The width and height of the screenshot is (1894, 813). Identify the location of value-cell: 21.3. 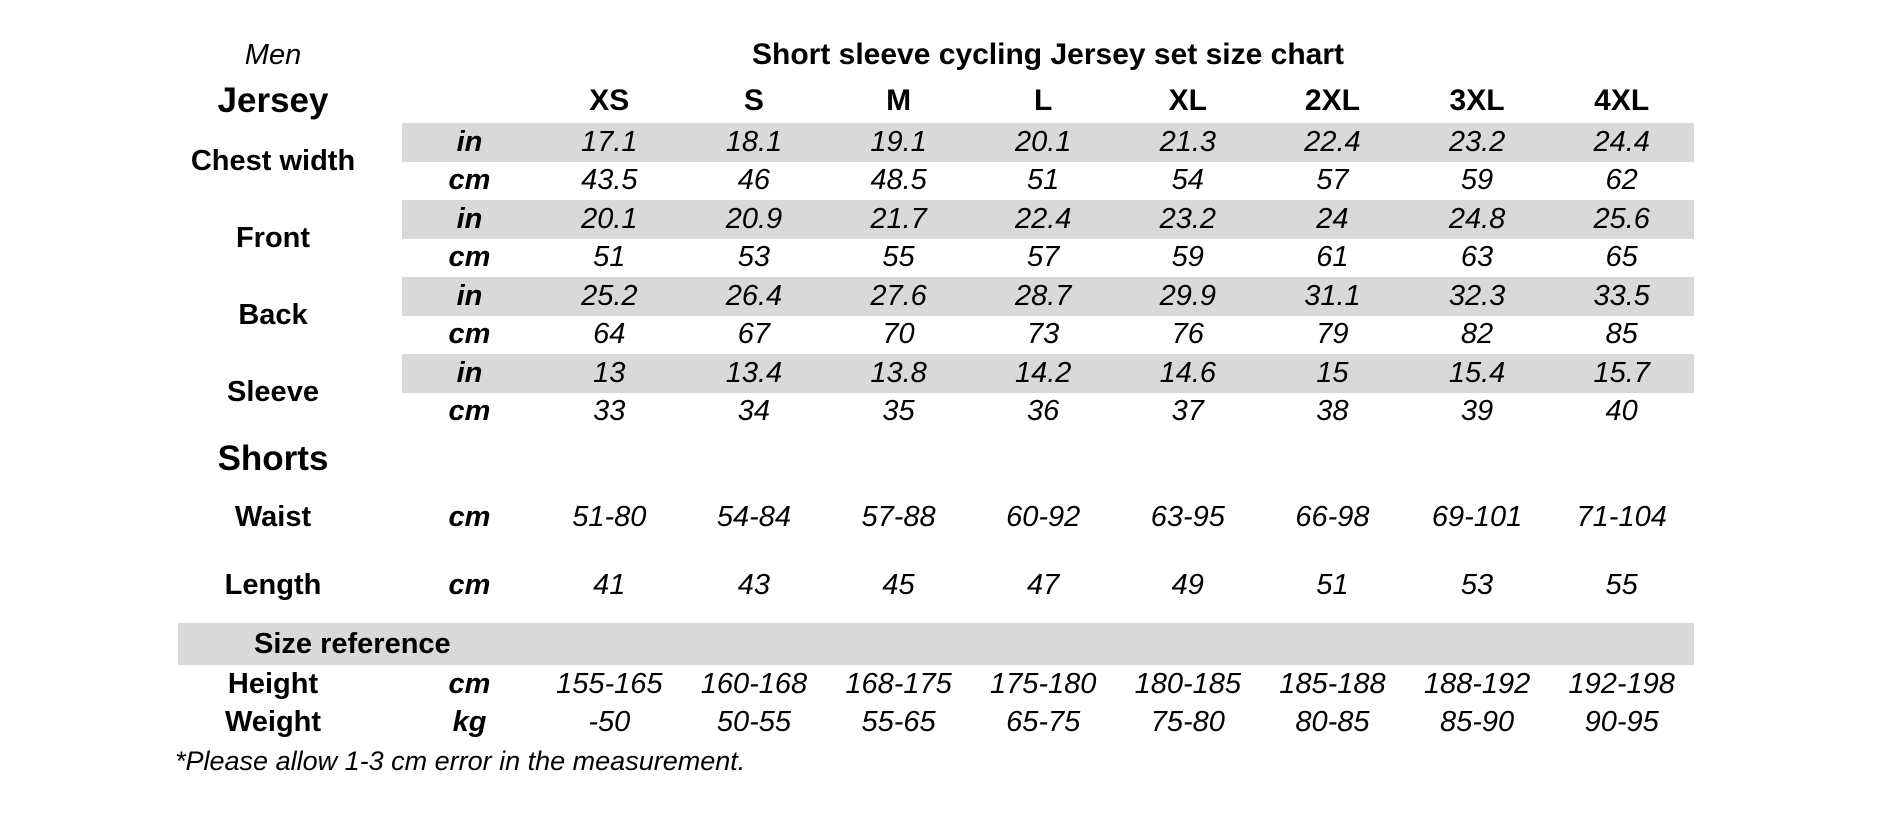
(1188, 141).